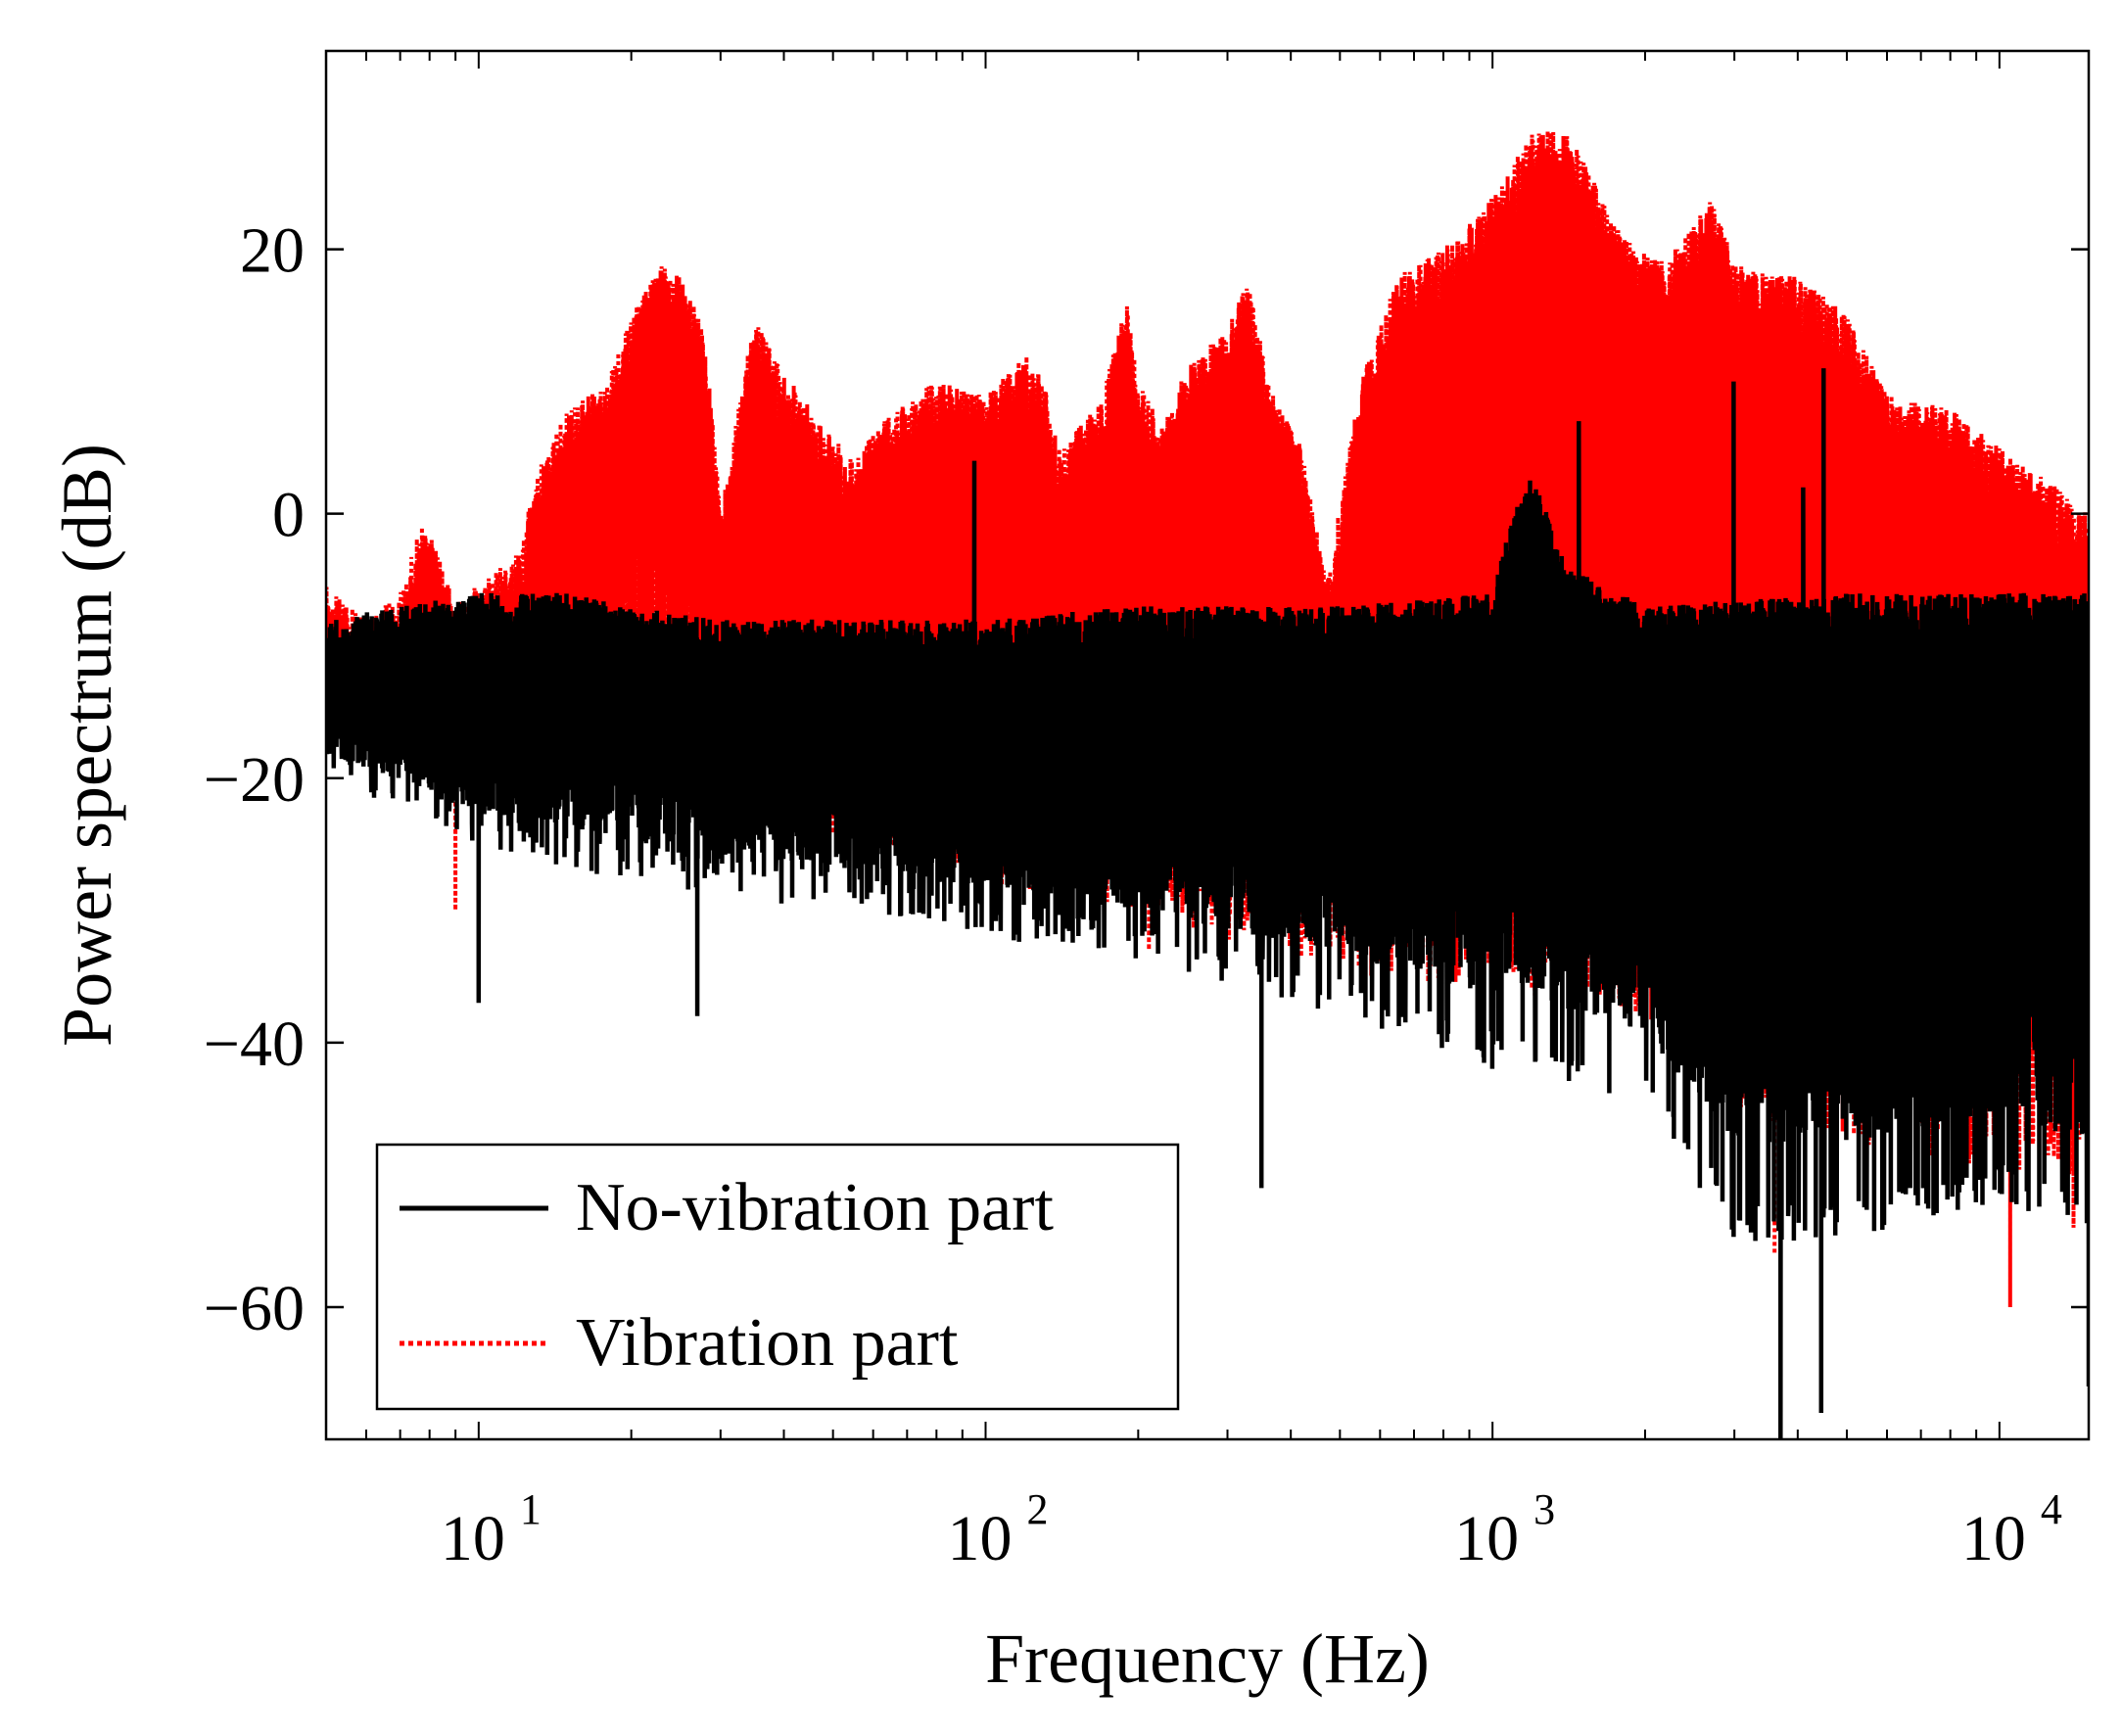  I want to click on y-tick-label: −40, so click(255, 1045).